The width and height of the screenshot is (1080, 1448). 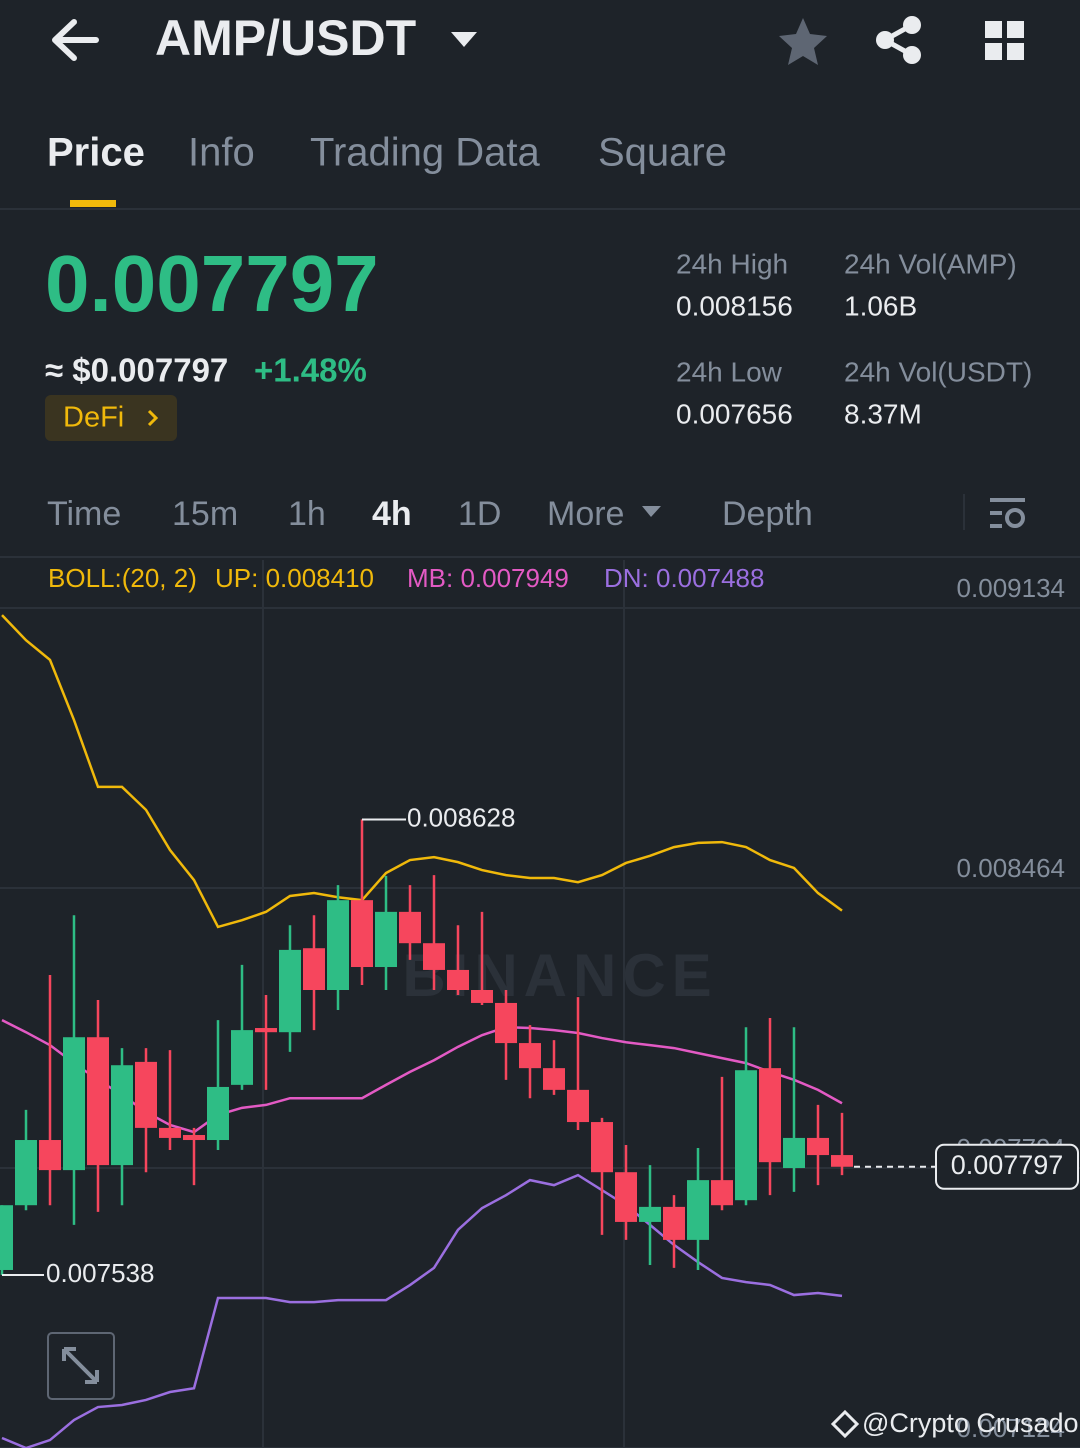 What do you see at coordinates (100, 1273) in the screenshot?
I see `min-label: 0.007538` at bounding box center [100, 1273].